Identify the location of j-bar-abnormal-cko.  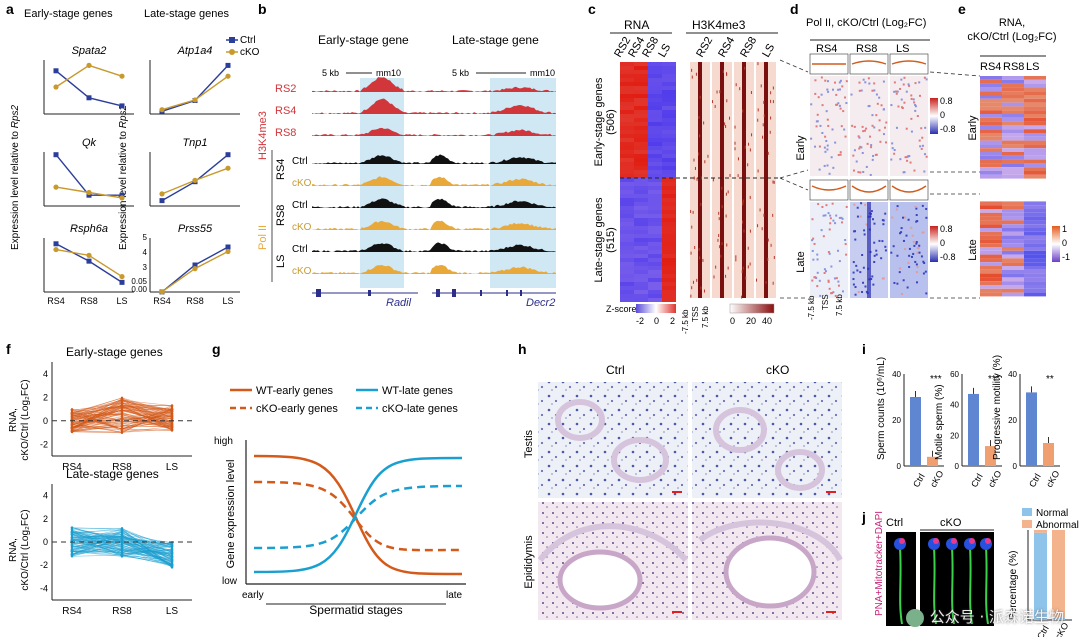
(1058, 574).